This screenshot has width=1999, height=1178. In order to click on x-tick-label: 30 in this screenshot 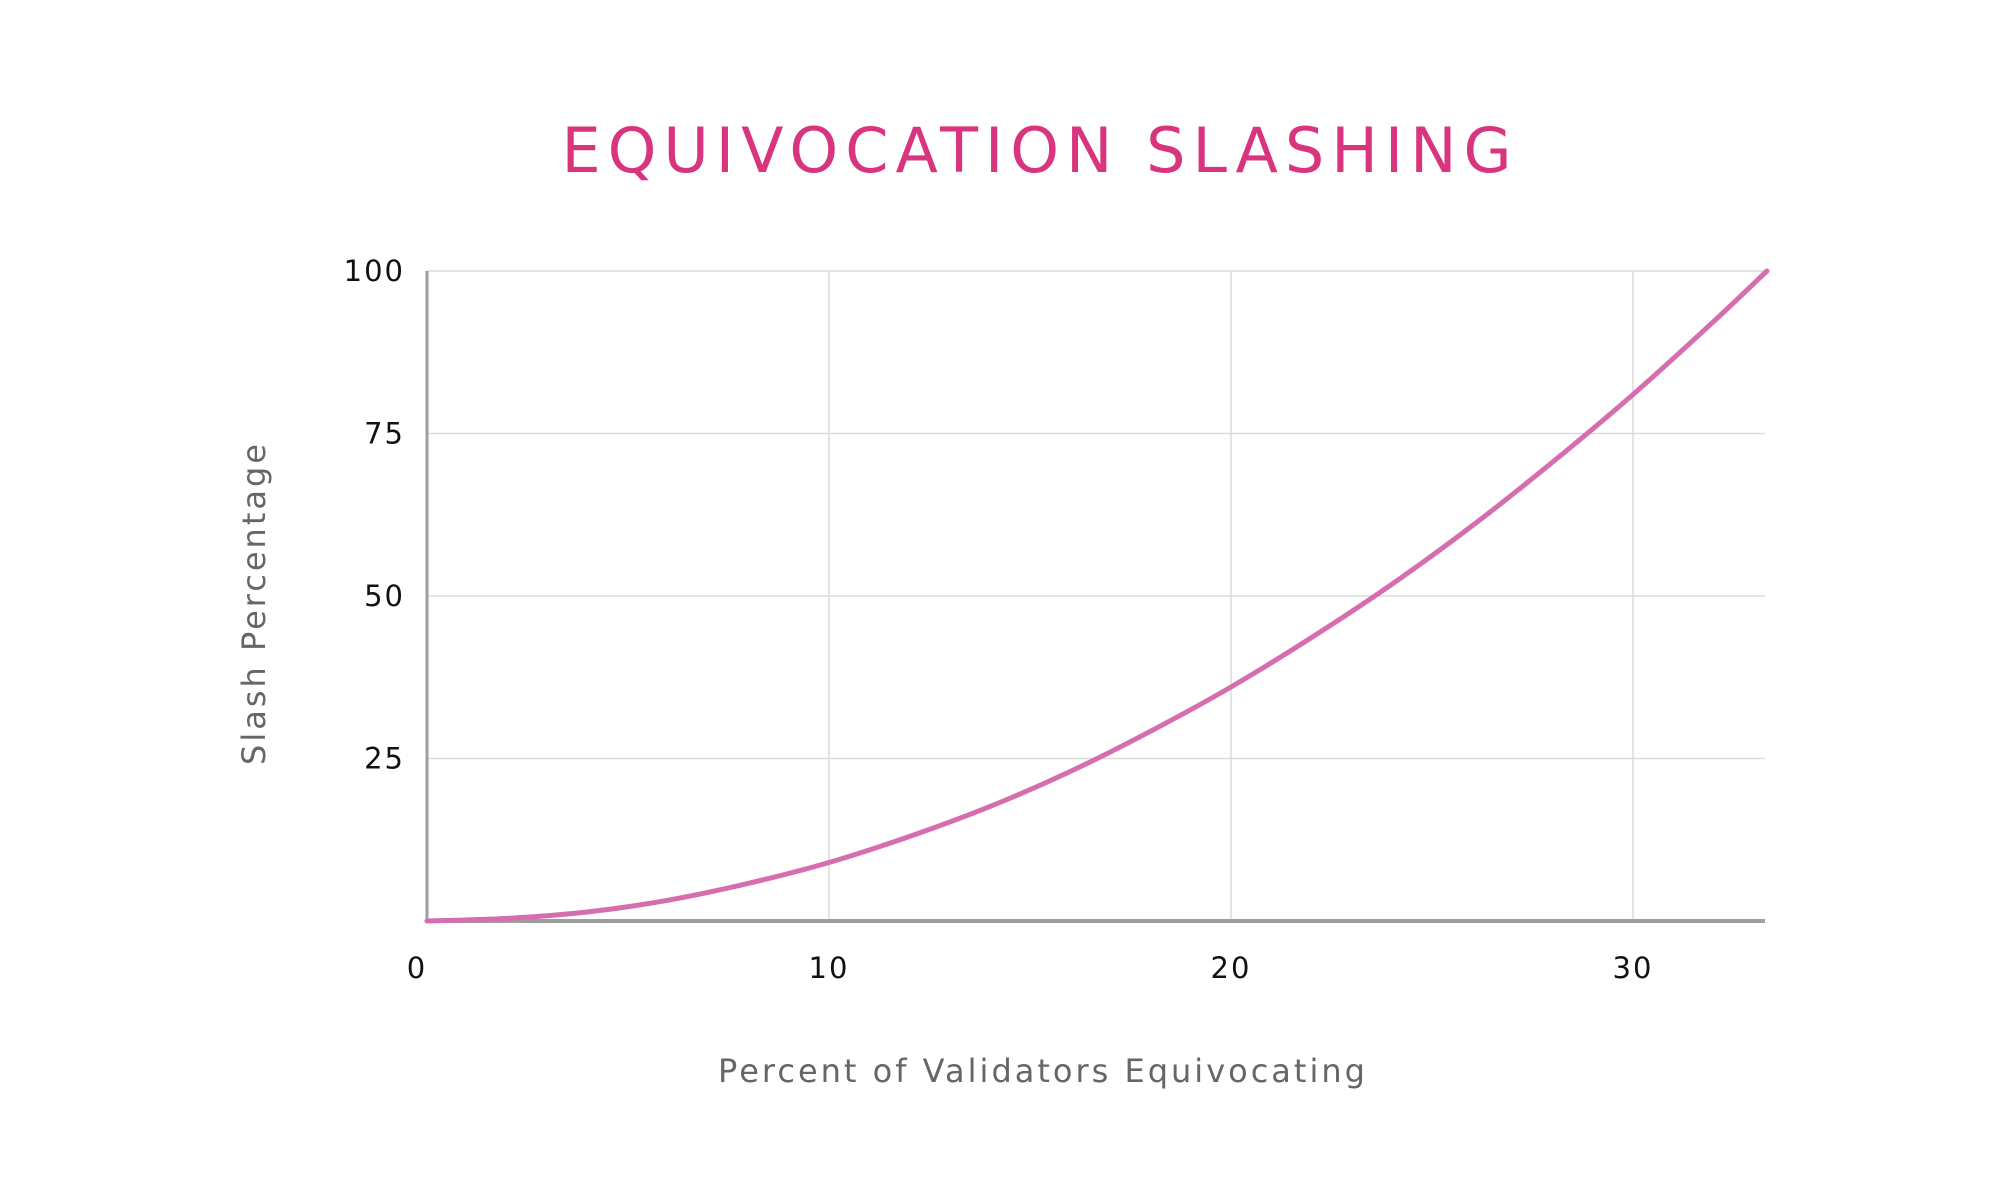, I will do `click(1633, 968)`.